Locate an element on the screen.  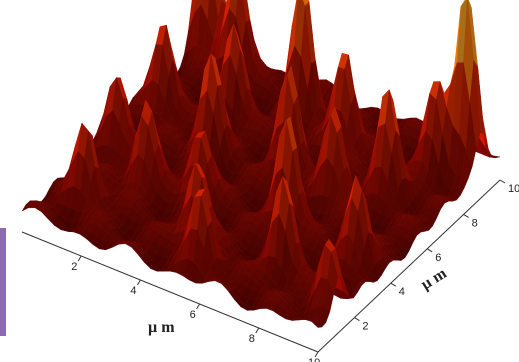
x-tick-label: 8 is located at coordinates (252, 339).